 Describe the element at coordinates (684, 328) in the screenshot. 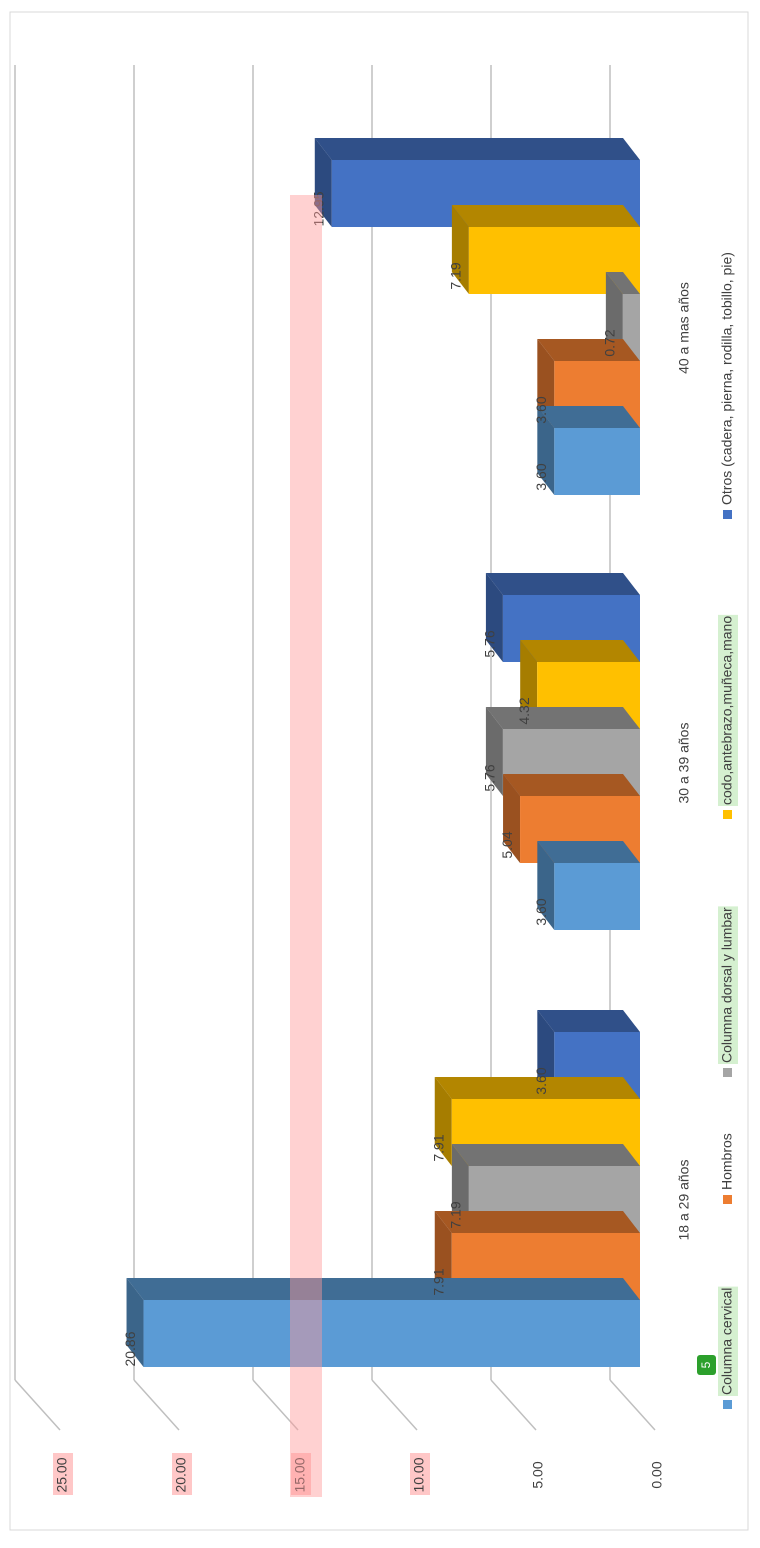

I see `x-tick-label: 40 a mas años` at that location.